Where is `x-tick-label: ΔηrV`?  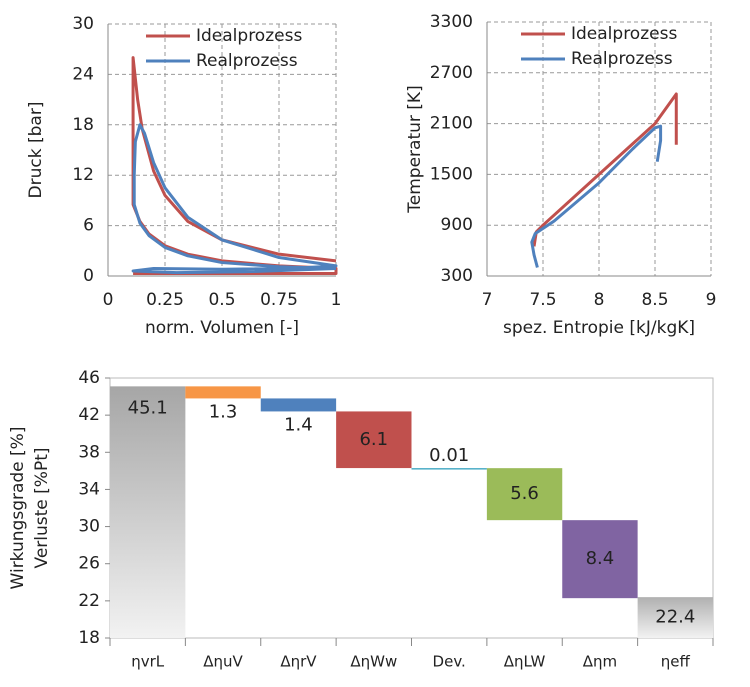
x-tick-label: ΔηrV is located at coordinates (298, 662).